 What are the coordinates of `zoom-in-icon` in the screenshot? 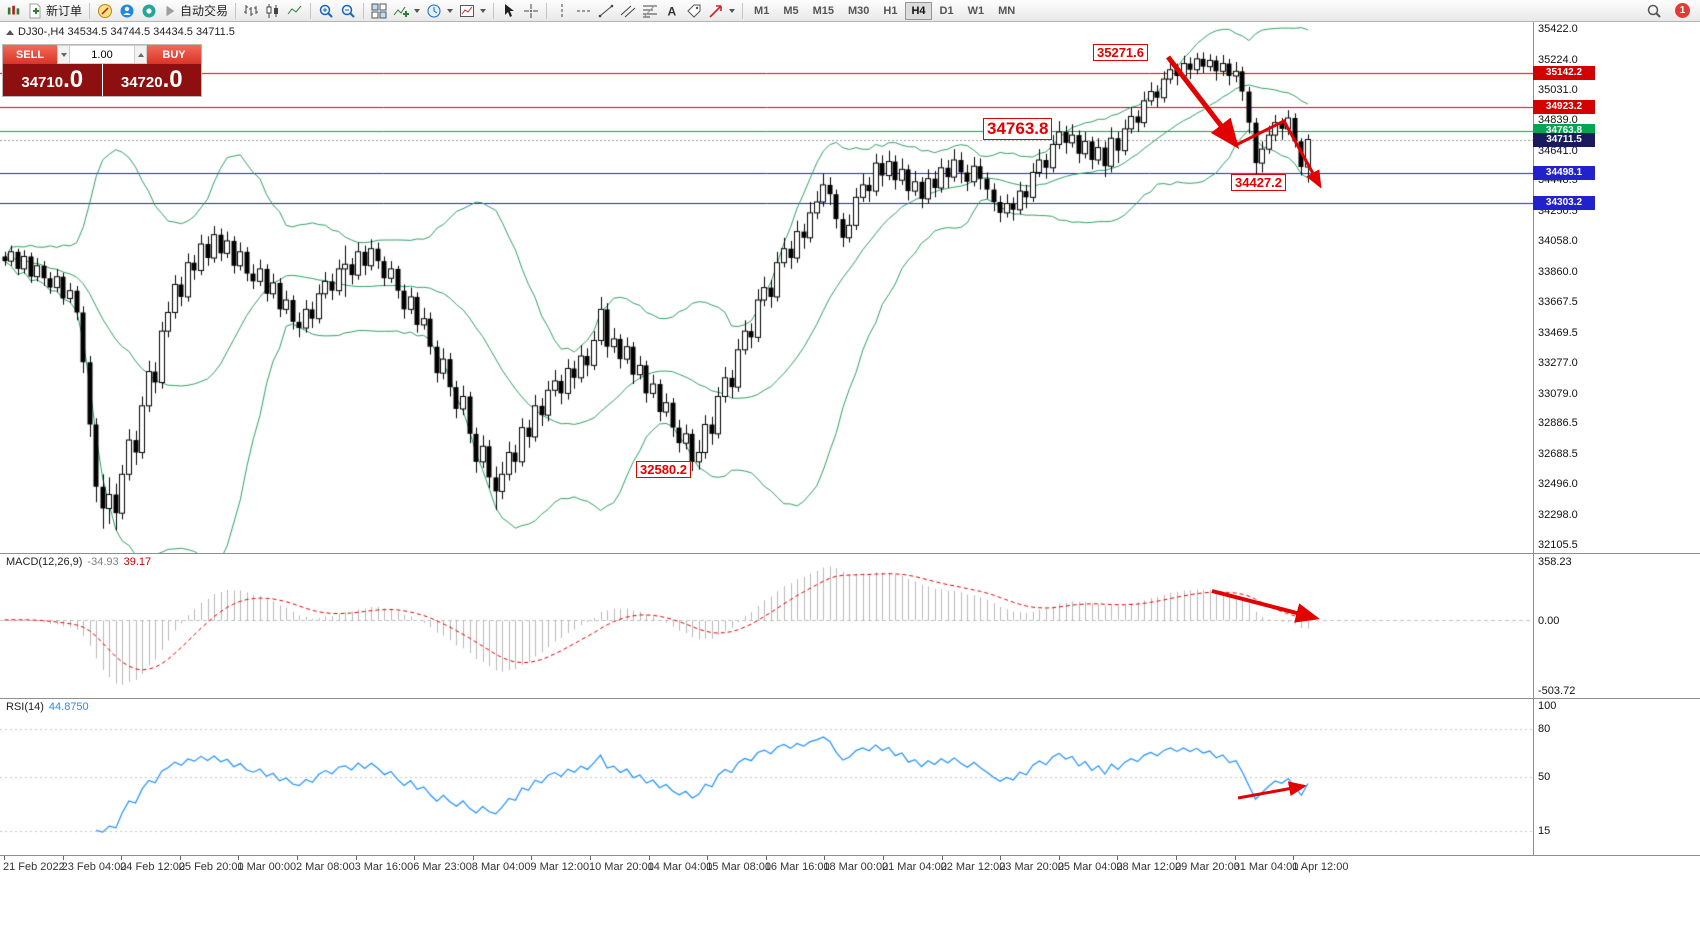 It's located at (326, 11).